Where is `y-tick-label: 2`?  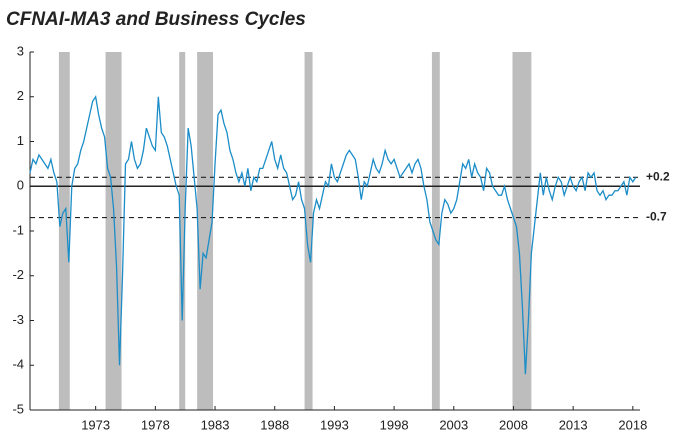
y-tick-label: 2 is located at coordinates (20, 95).